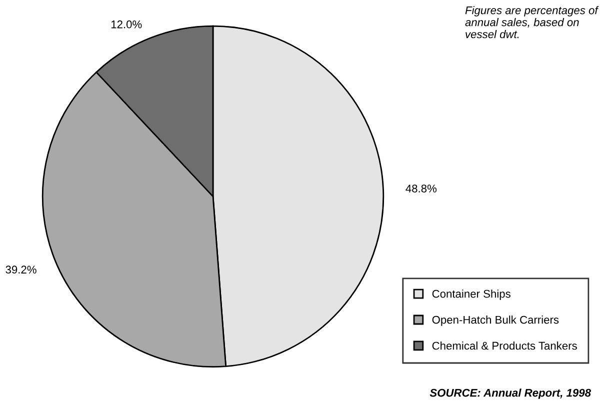  Describe the element at coordinates (504, 346) in the screenshot. I see `legend-label: Chemical & Products Tankers` at that location.